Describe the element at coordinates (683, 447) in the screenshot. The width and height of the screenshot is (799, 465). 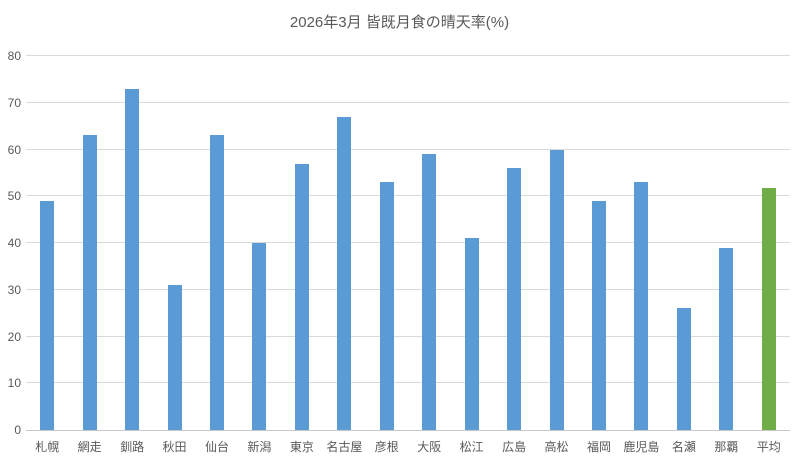
I see `x-axis-label: 名瀬` at that location.